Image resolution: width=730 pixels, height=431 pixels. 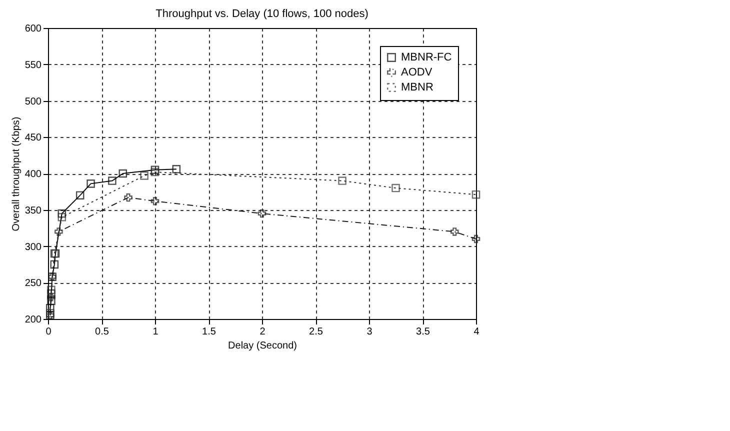 What do you see at coordinates (262, 346) in the screenshot?
I see `x-axis-title: Delay (Second)` at bounding box center [262, 346].